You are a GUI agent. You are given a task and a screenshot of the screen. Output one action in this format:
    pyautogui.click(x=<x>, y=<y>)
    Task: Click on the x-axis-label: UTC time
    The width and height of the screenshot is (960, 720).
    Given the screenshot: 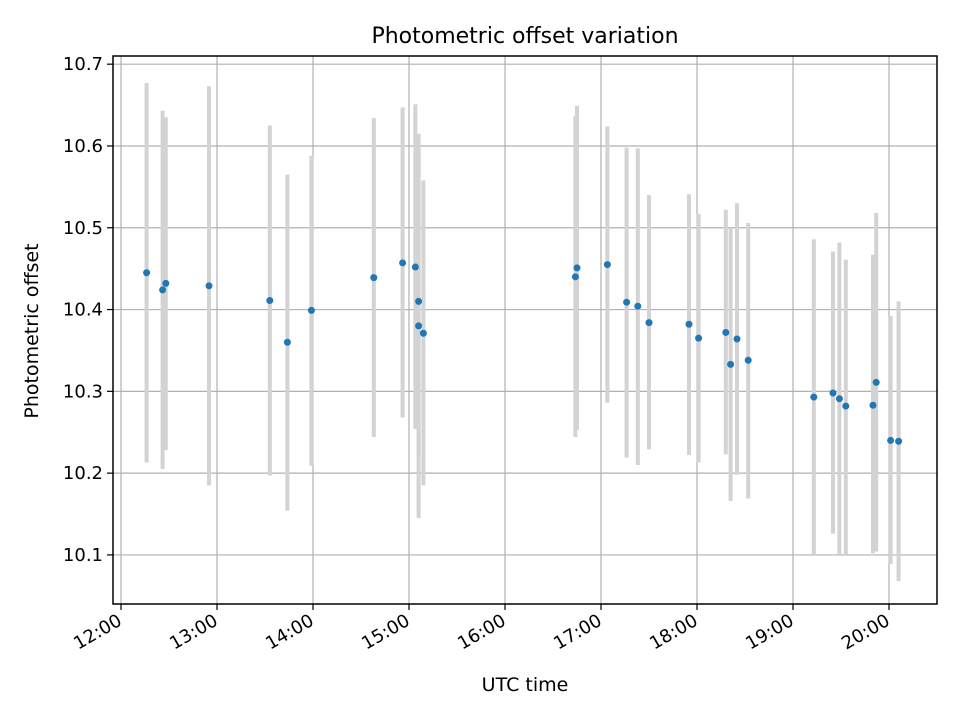 What is the action you would take?
    pyautogui.click(x=525, y=685)
    